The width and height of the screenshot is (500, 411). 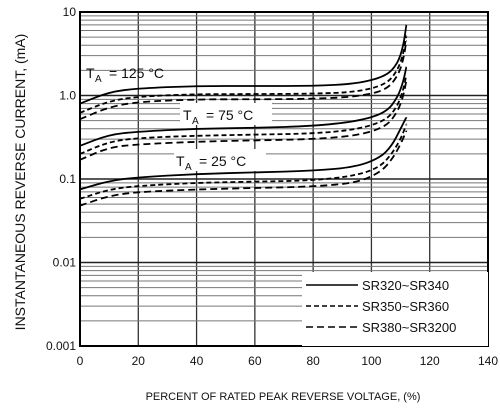 What do you see at coordinates (61, 346) in the screenshot?
I see `y-tick-label: 0.001` at bounding box center [61, 346].